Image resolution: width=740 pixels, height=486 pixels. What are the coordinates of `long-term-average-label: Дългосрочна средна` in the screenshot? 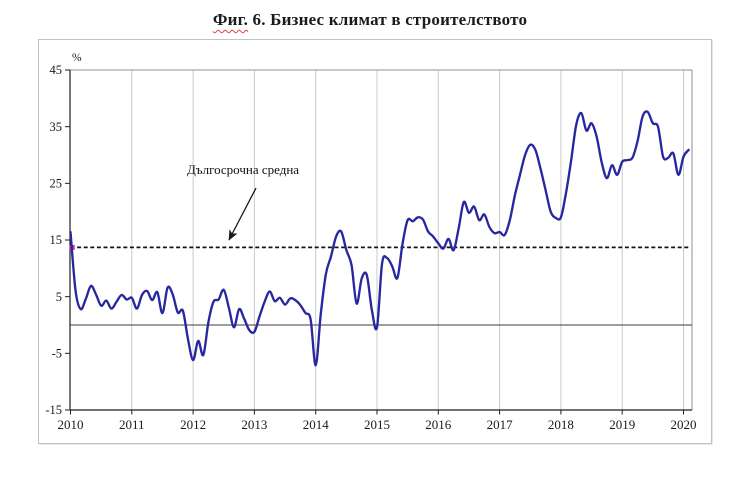 It's located at (243, 169).